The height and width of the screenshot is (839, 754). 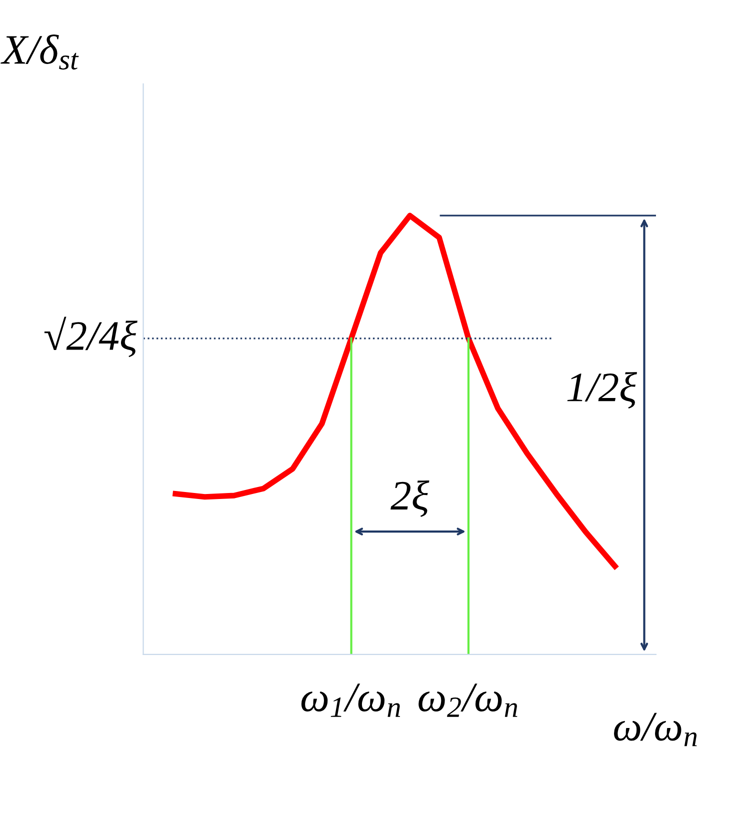 I want to click on x-axis-title: ω/ω$_{n}$, so click(x=655, y=729).